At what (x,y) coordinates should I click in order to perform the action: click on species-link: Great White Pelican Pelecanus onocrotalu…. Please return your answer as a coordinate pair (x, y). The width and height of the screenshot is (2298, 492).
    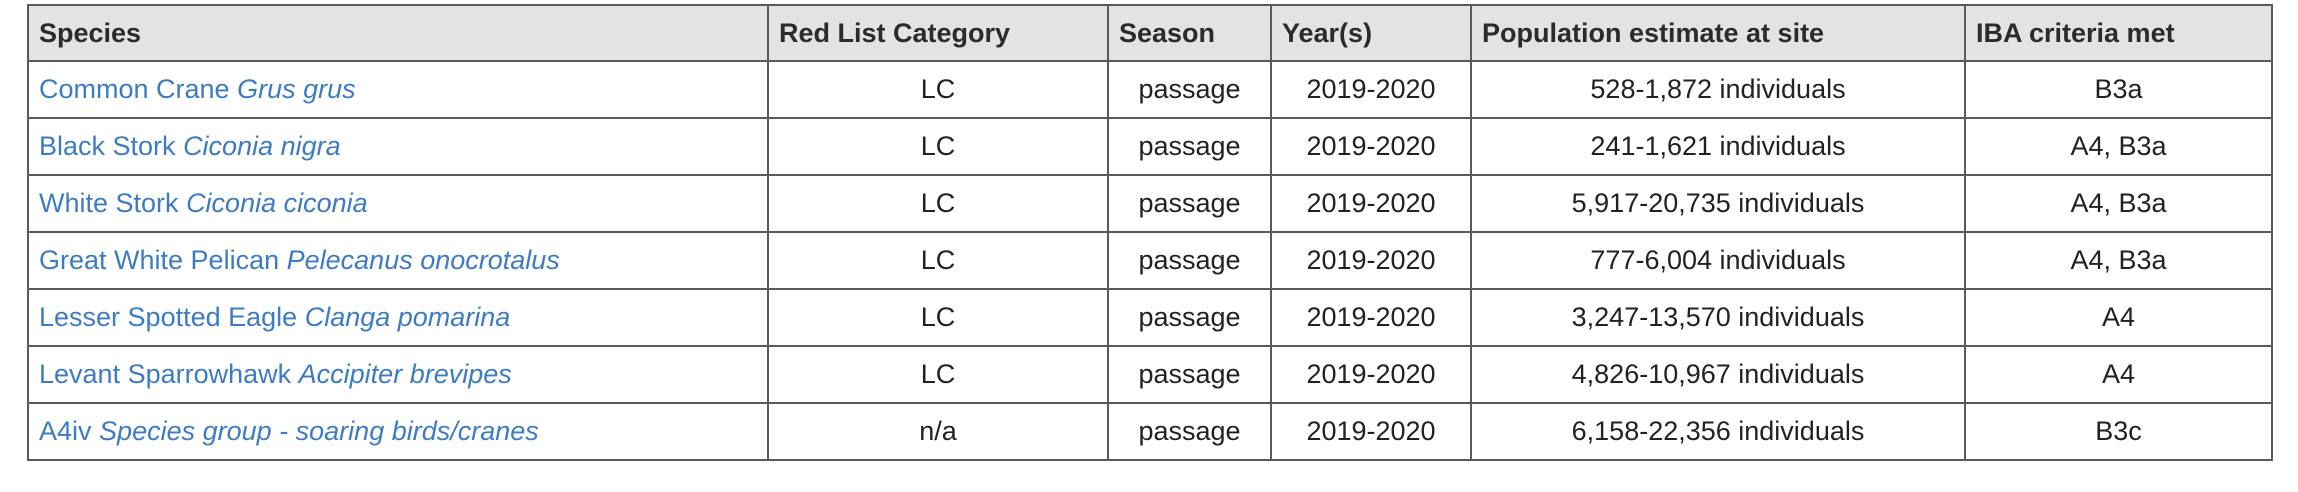
    Looking at the image, I should click on (299, 260).